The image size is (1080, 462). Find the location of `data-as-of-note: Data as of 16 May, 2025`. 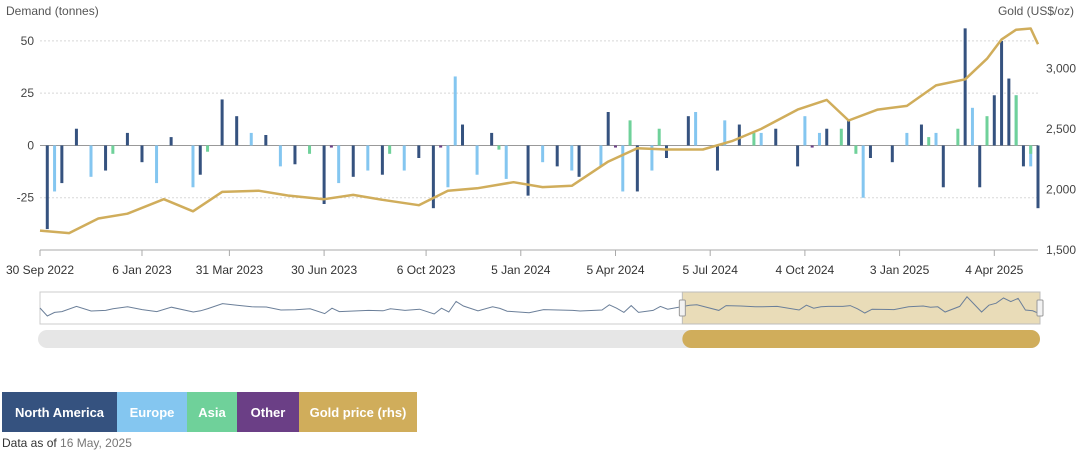

data-as-of-note: Data as of 16 May, 2025 is located at coordinates (67, 443).